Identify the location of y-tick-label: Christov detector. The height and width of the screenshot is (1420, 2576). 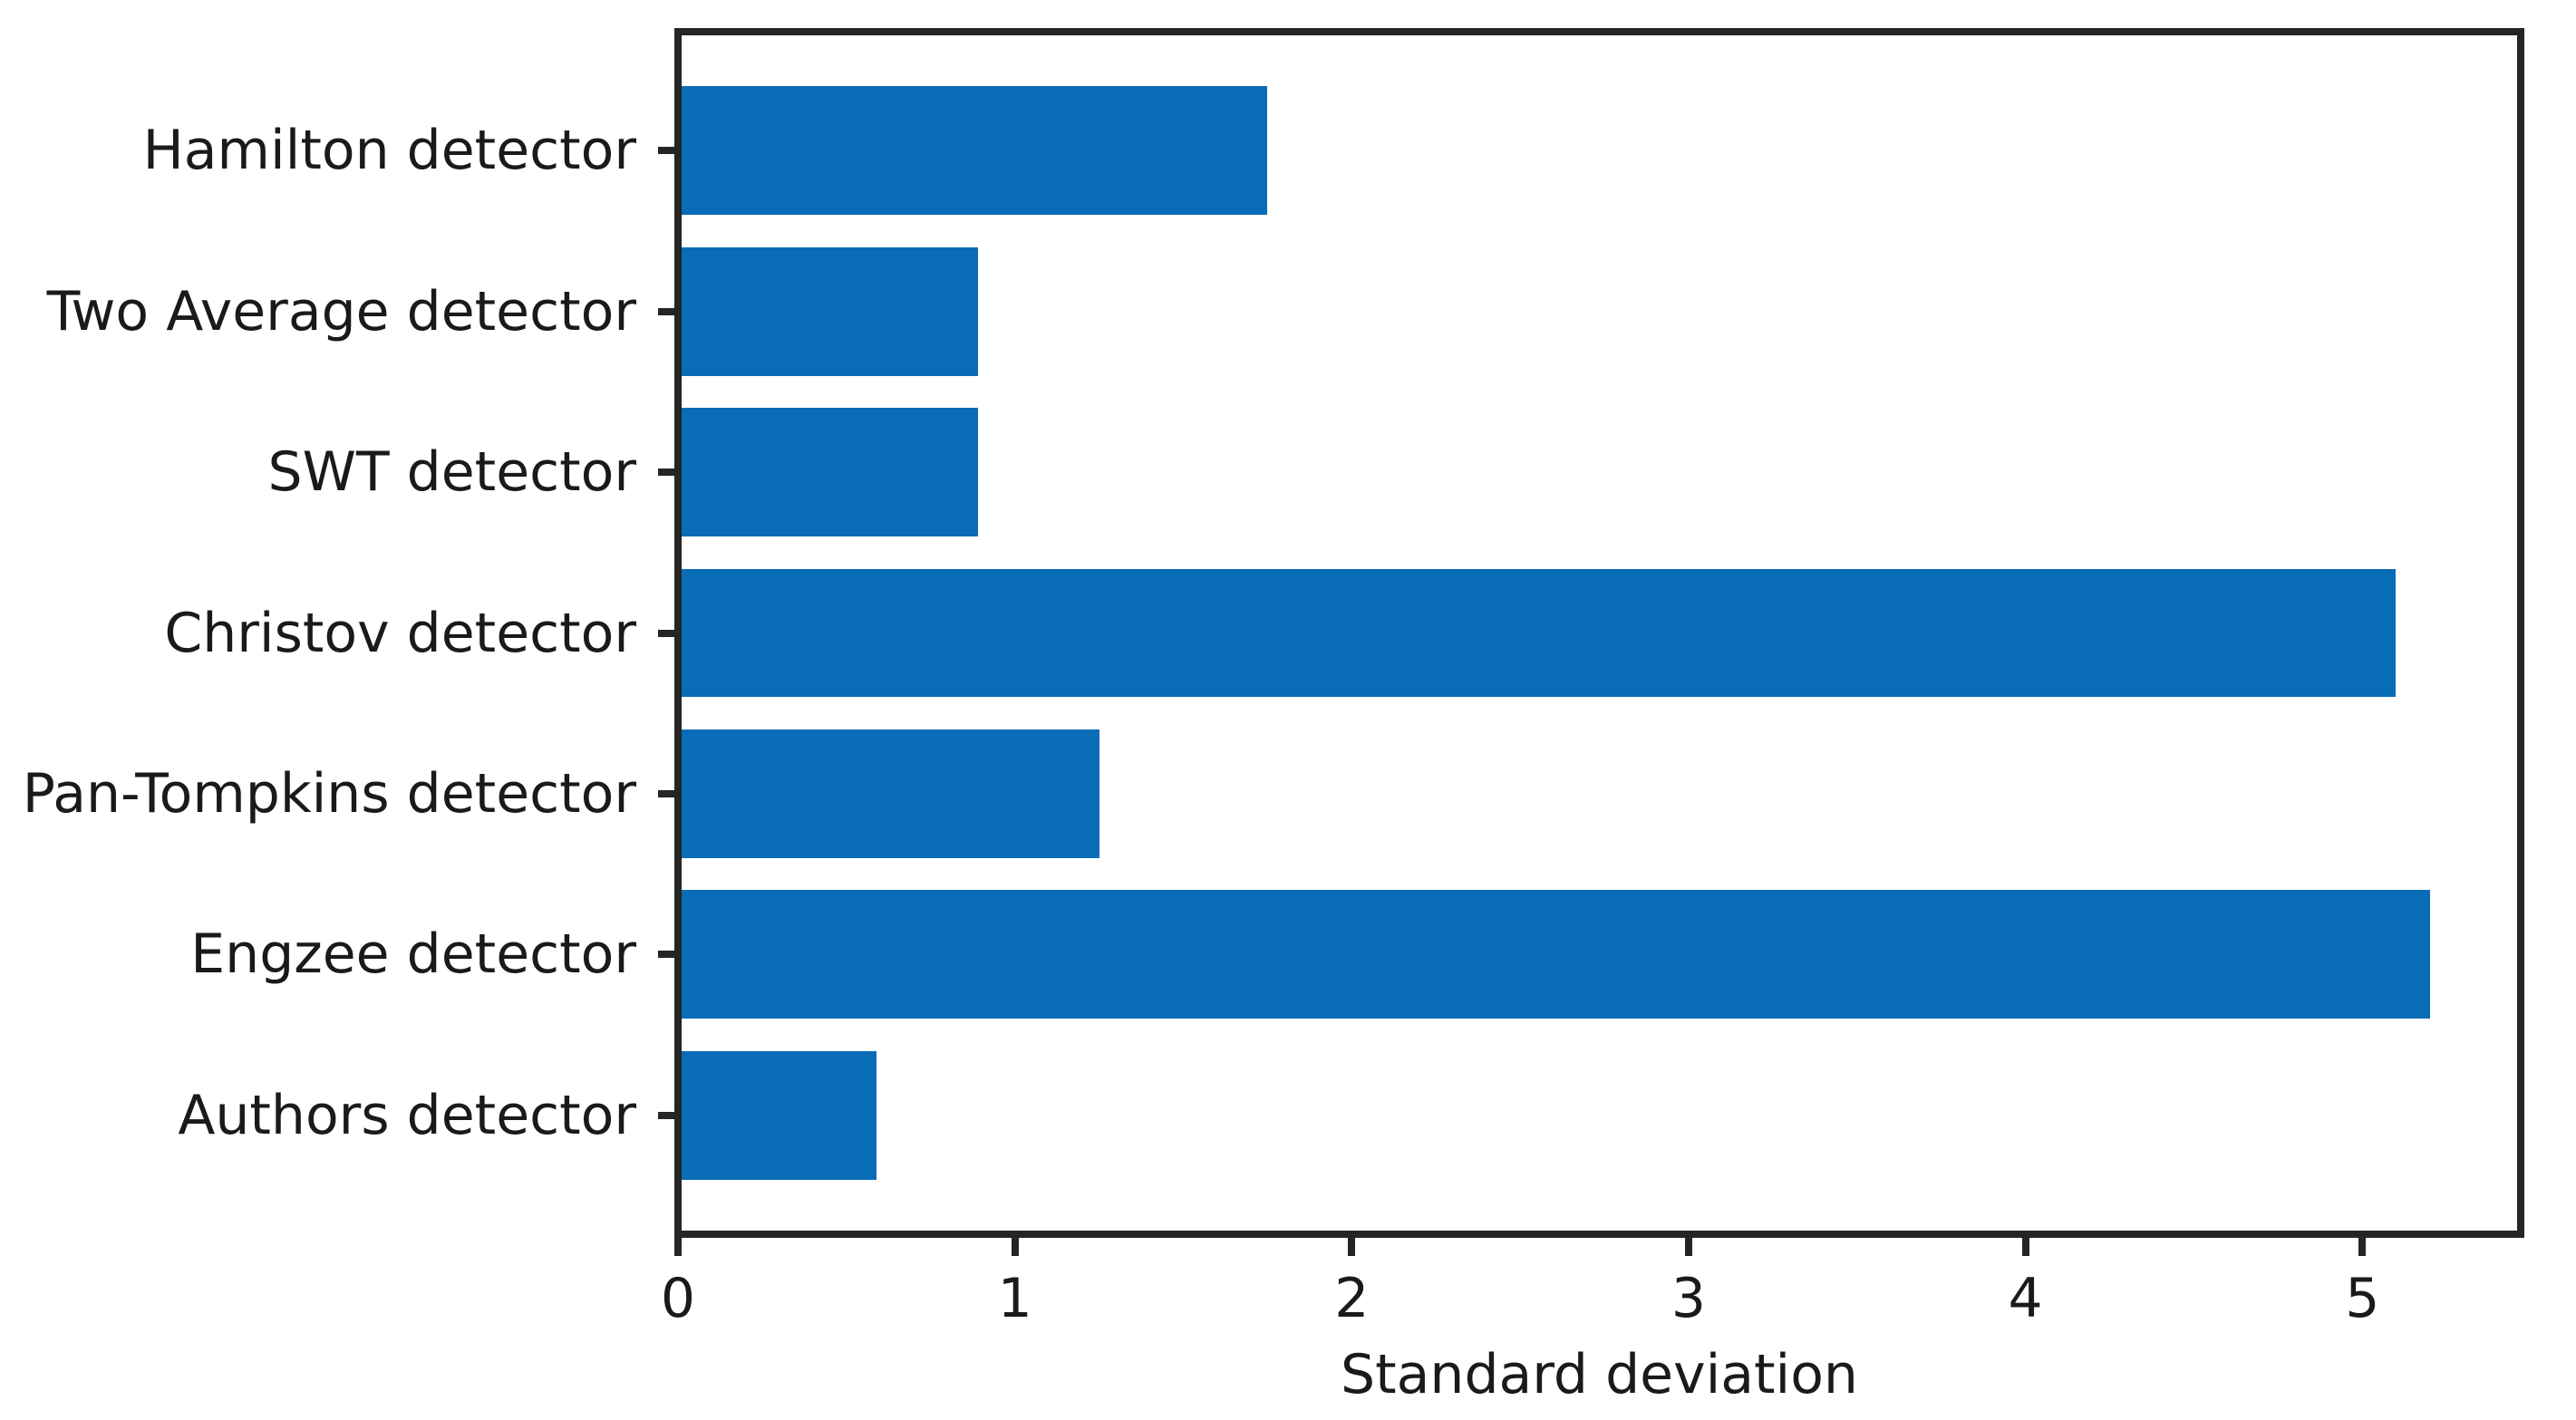
(400, 633).